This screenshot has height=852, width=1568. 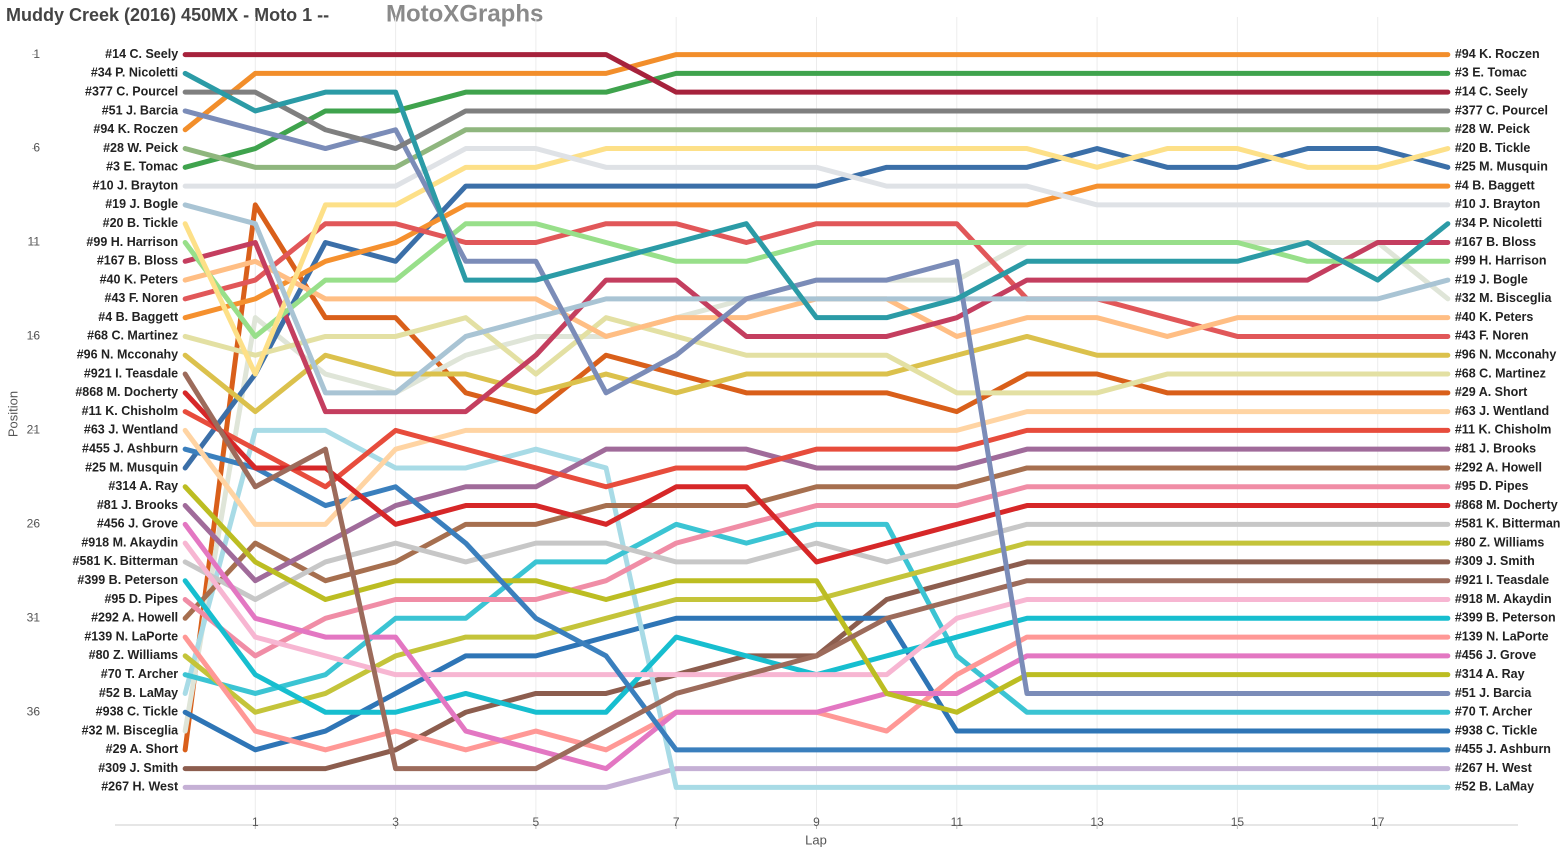 I want to click on start-label: #314 A. Ray, so click(x=143, y=486).